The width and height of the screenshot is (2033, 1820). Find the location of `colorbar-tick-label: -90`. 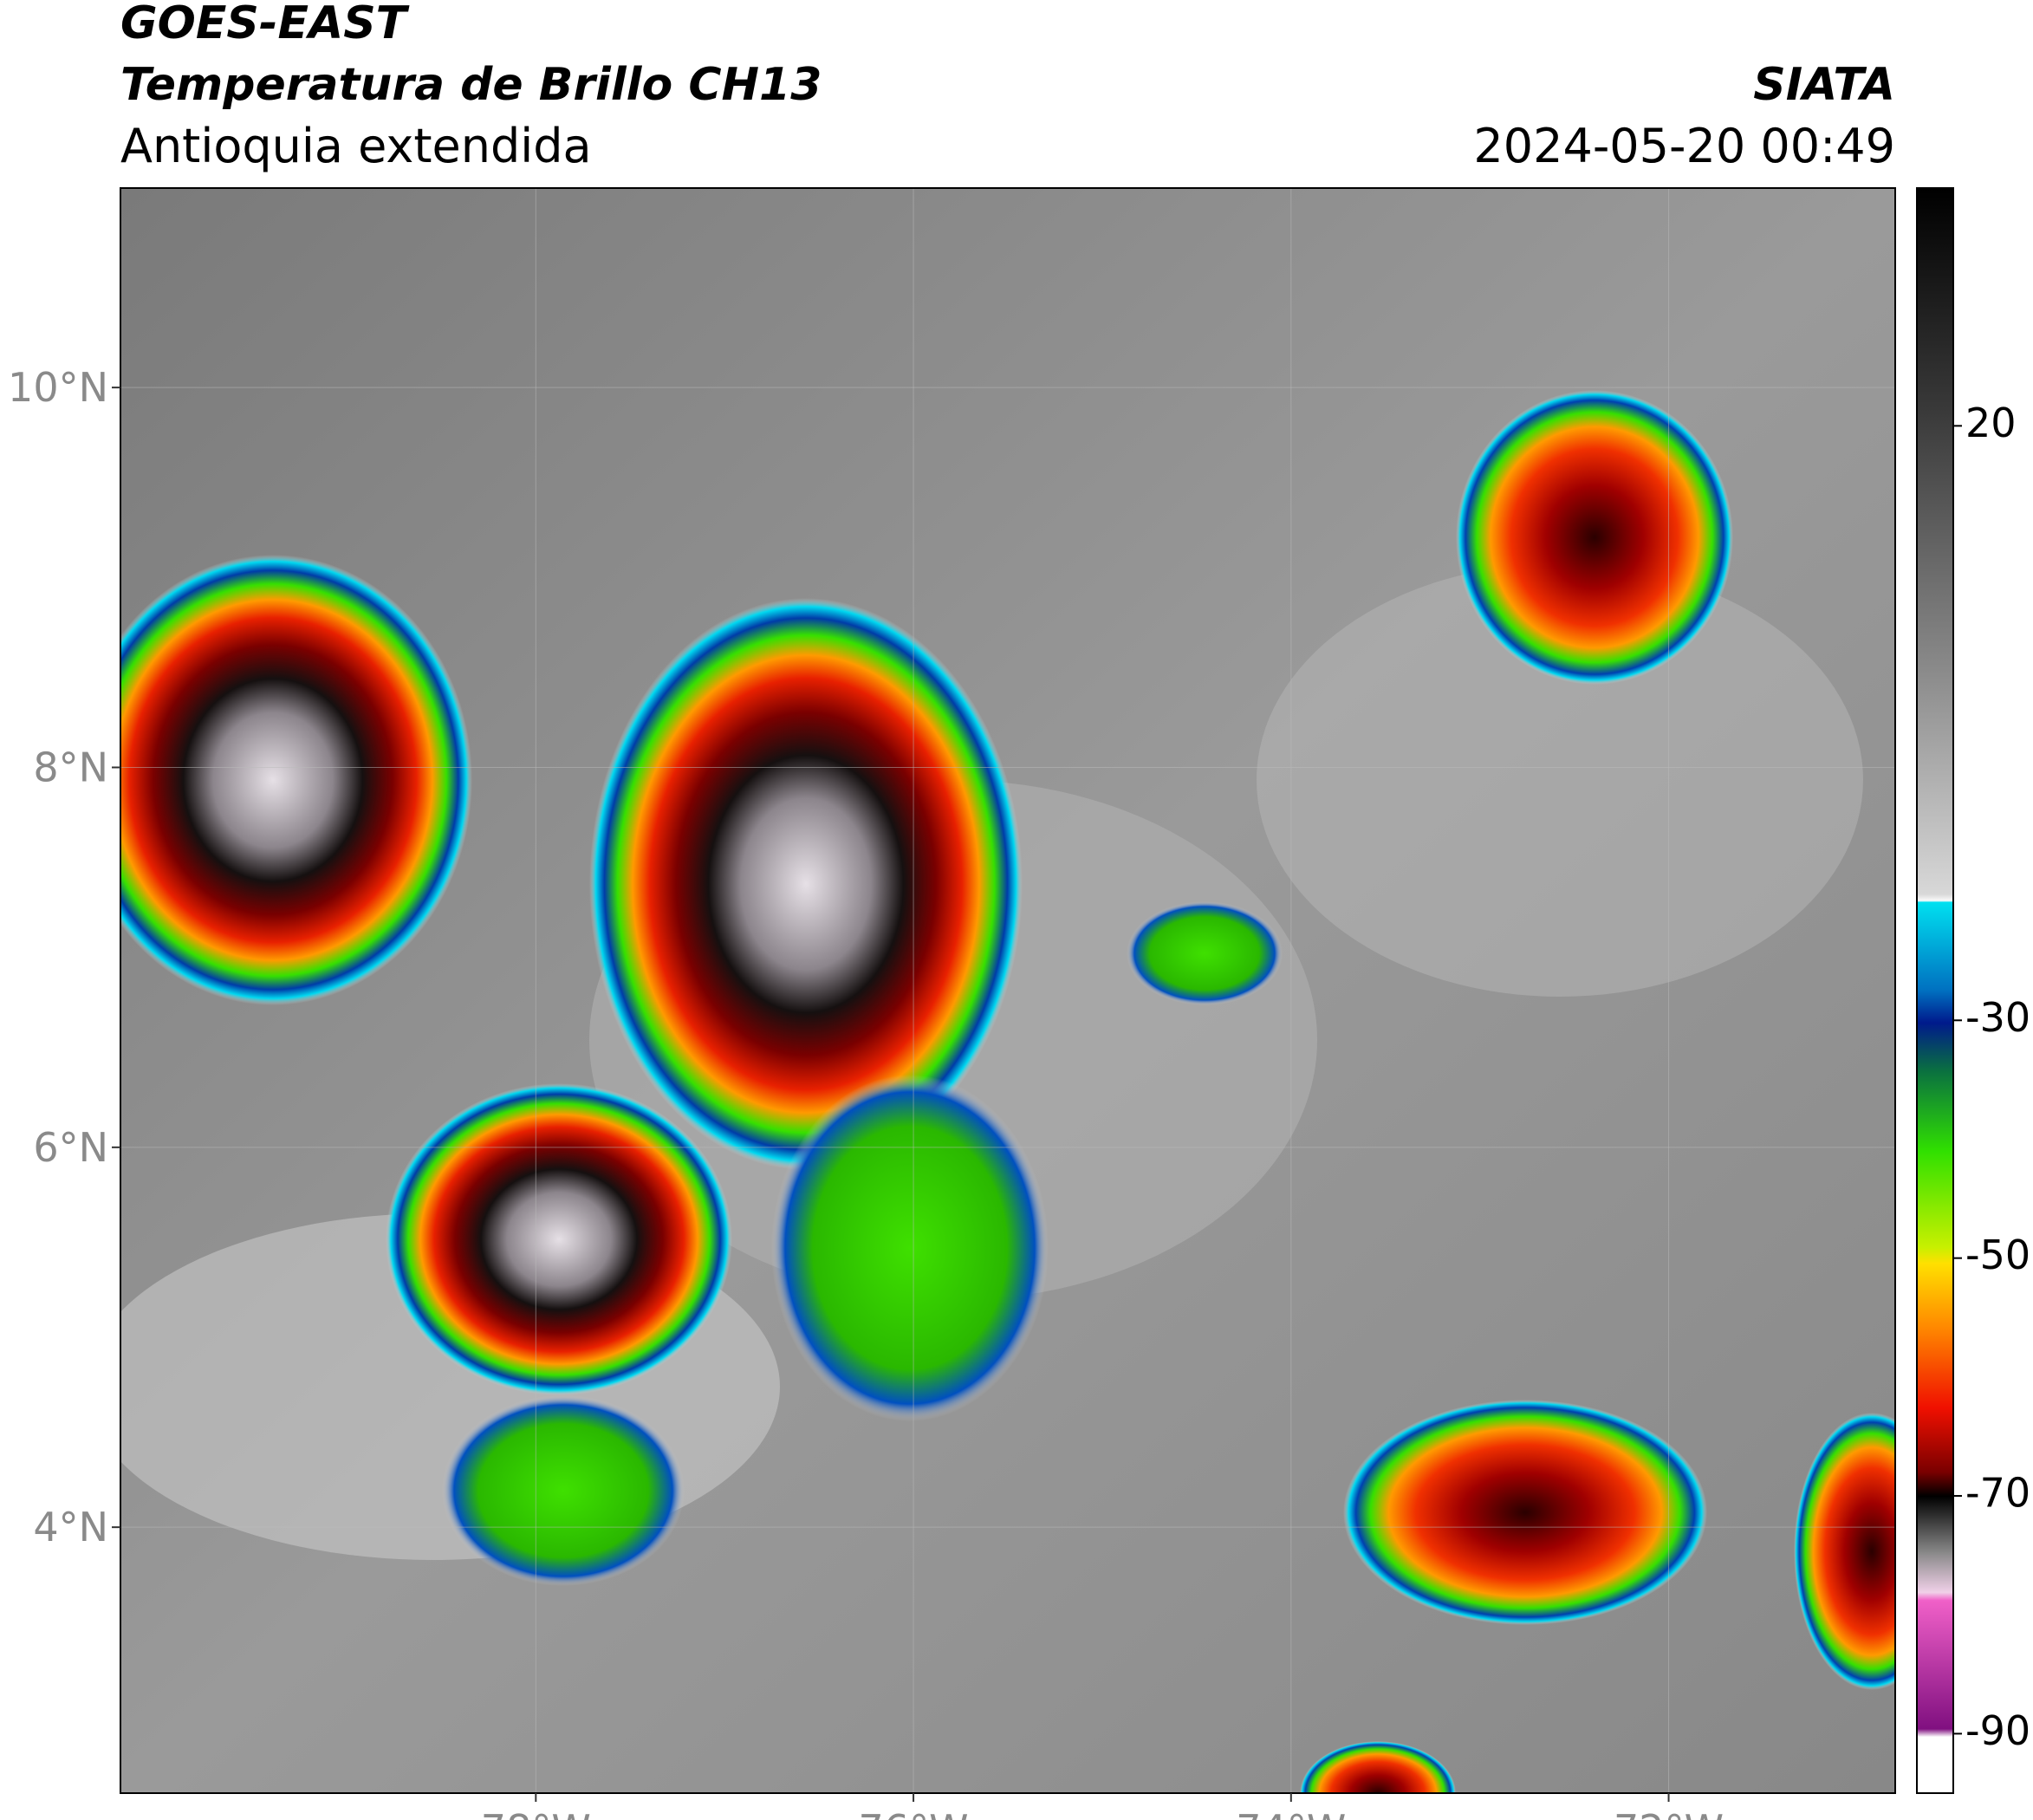

colorbar-tick-label: -90 is located at coordinates (1997, 1730).